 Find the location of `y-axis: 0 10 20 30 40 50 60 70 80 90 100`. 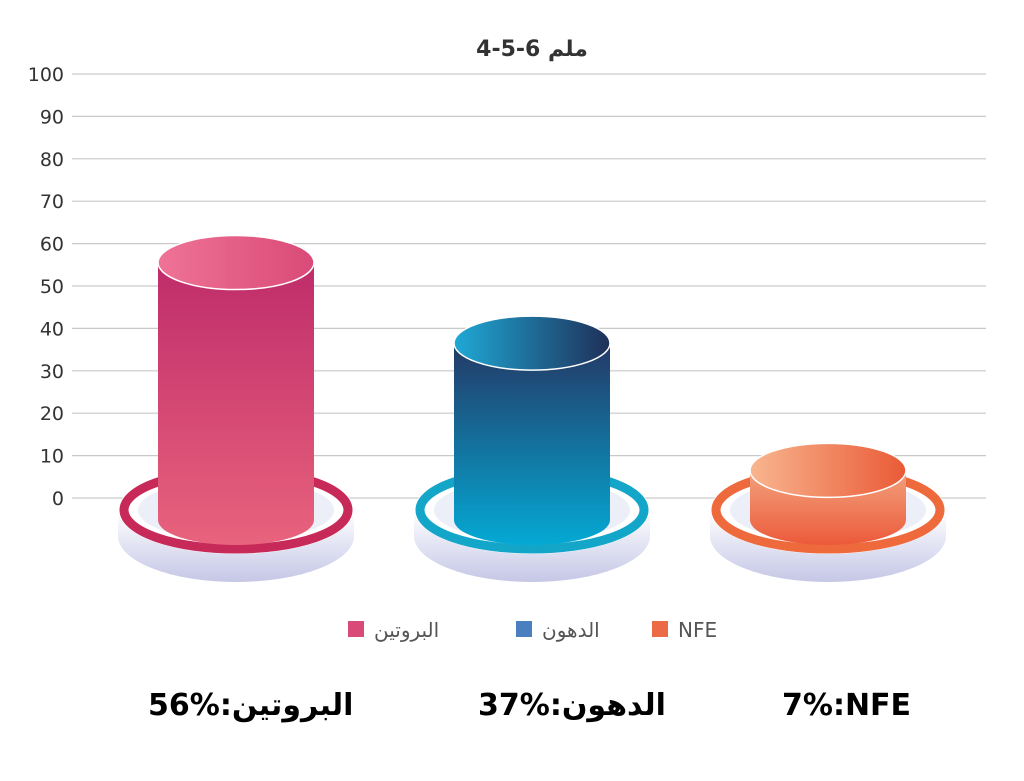

y-axis: 0 10 20 30 40 50 60 70 80 90 100 is located at coordinates (46, 287).